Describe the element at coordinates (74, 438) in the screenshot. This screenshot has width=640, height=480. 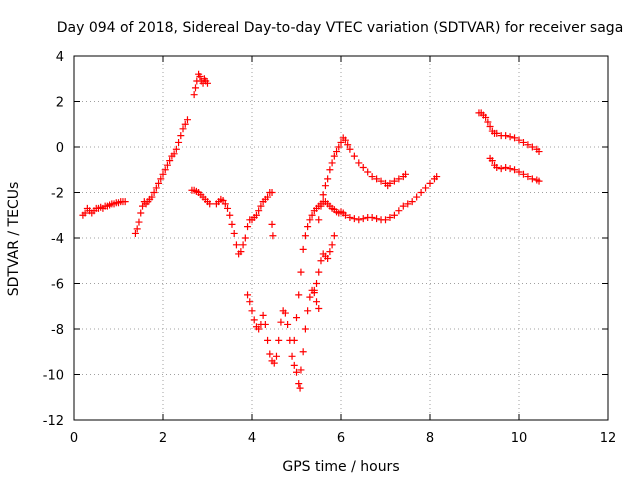
I see `x-tick-label: 0` at that location.